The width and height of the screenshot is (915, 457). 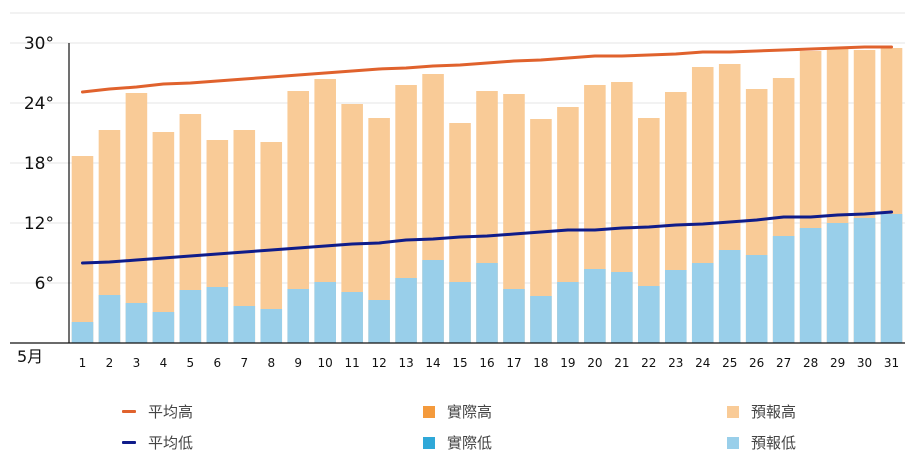 I want to click on x-tick-label: 22, so click(x=648, y=363).